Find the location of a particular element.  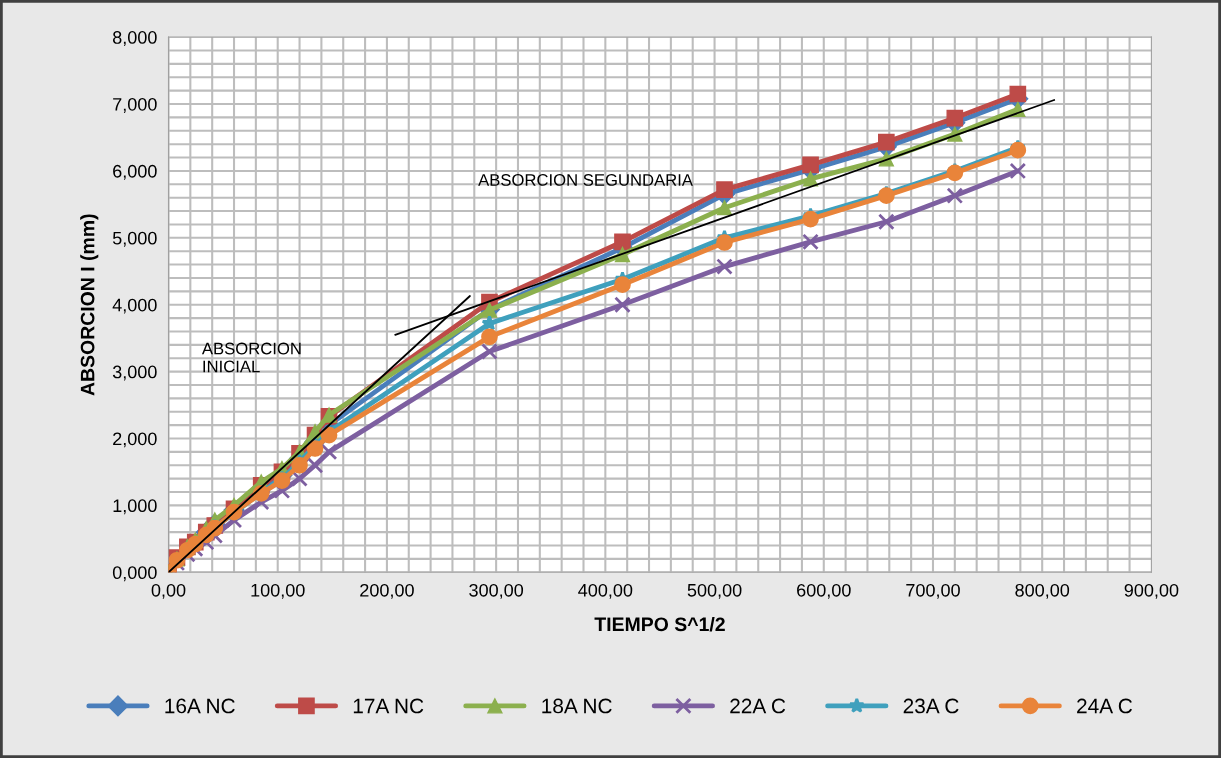

x-tick-label: 100,00 is located at coordinates (278, 591).